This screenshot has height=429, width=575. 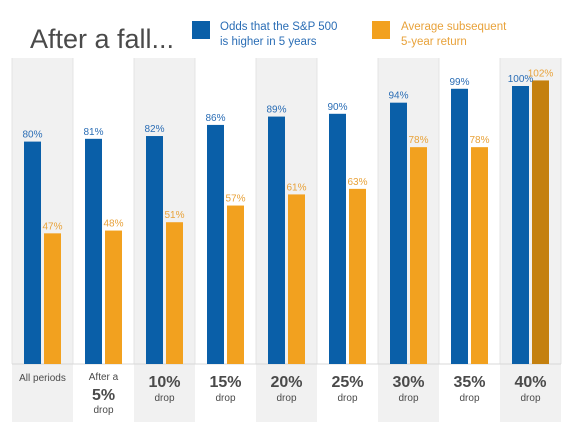 What do you see at coordinates (276, 110) in the screenshot?
I see `value-label-odds: 89%` at bounding box center [276, 110].